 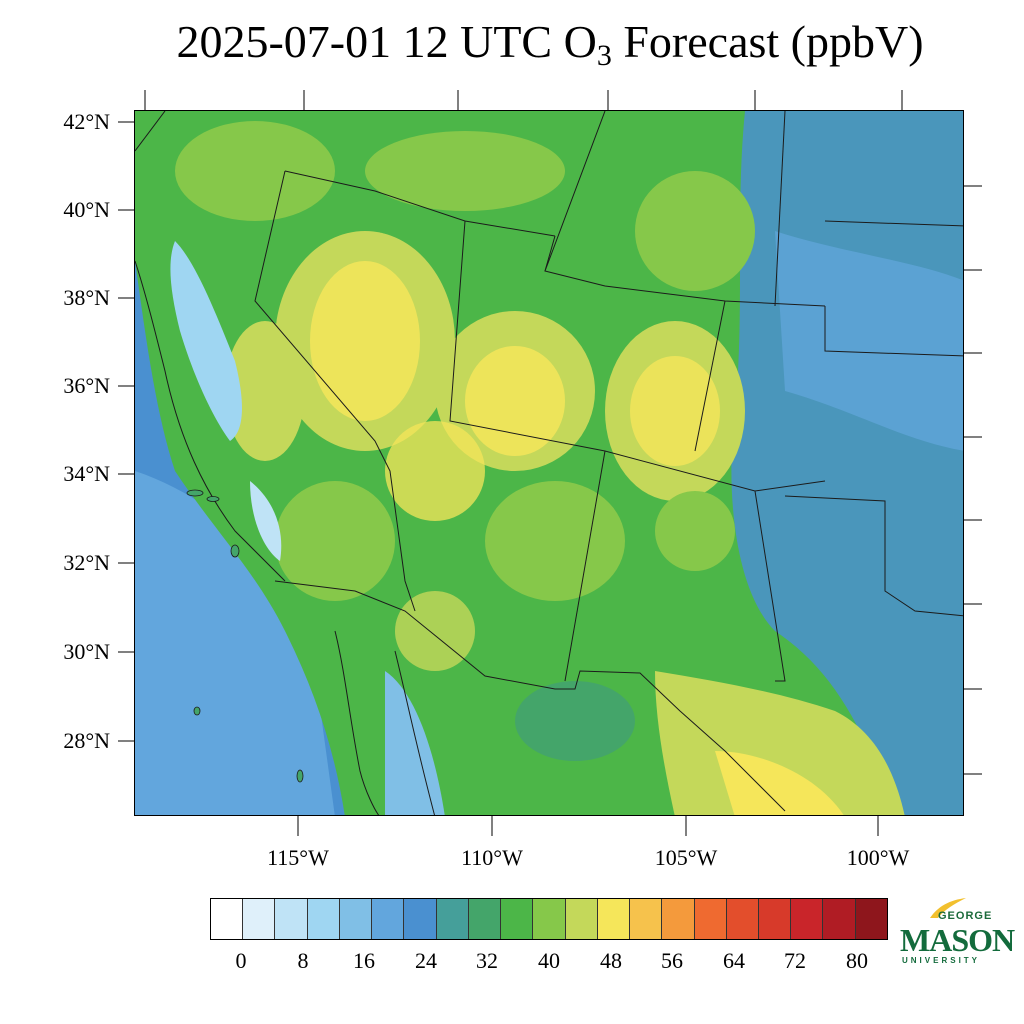 I want to click on lat-label: 36°N, so click(x=86, y=385).